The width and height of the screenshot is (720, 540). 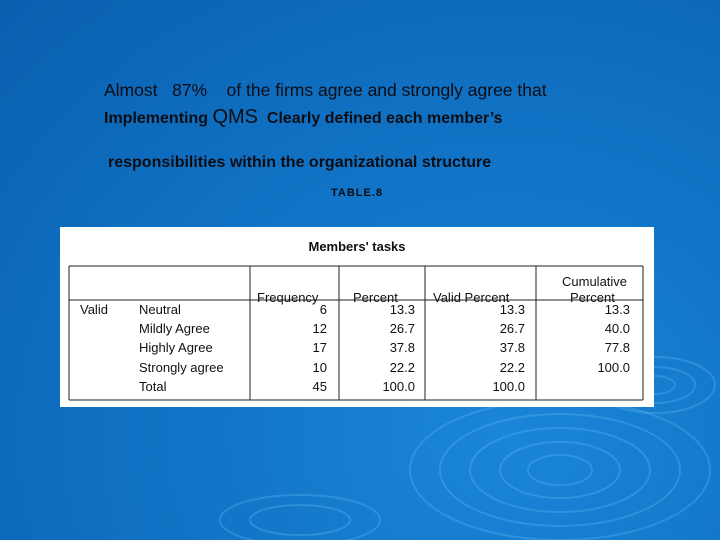 I want to click on table-title: Members' tasks, so click(x=357, y=246).